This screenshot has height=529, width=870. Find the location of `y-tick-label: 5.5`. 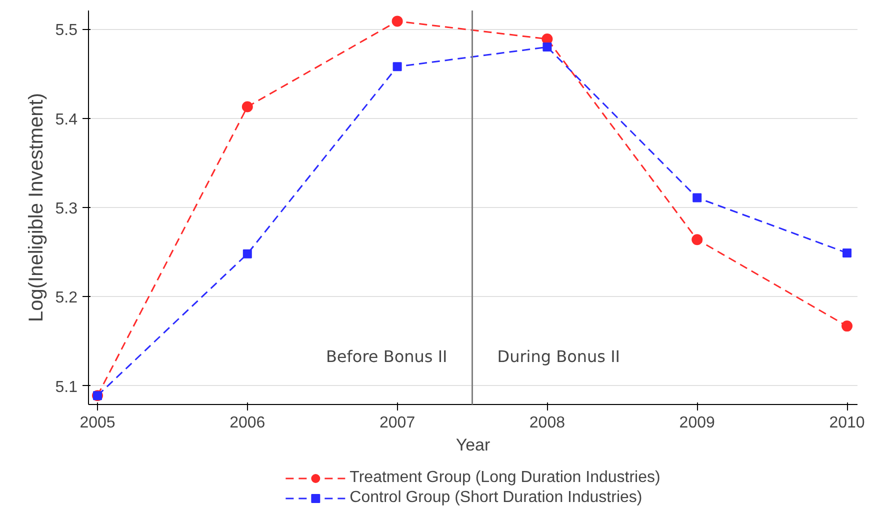

y-tick-label: 5.5 is located at coordinates (66, 31).